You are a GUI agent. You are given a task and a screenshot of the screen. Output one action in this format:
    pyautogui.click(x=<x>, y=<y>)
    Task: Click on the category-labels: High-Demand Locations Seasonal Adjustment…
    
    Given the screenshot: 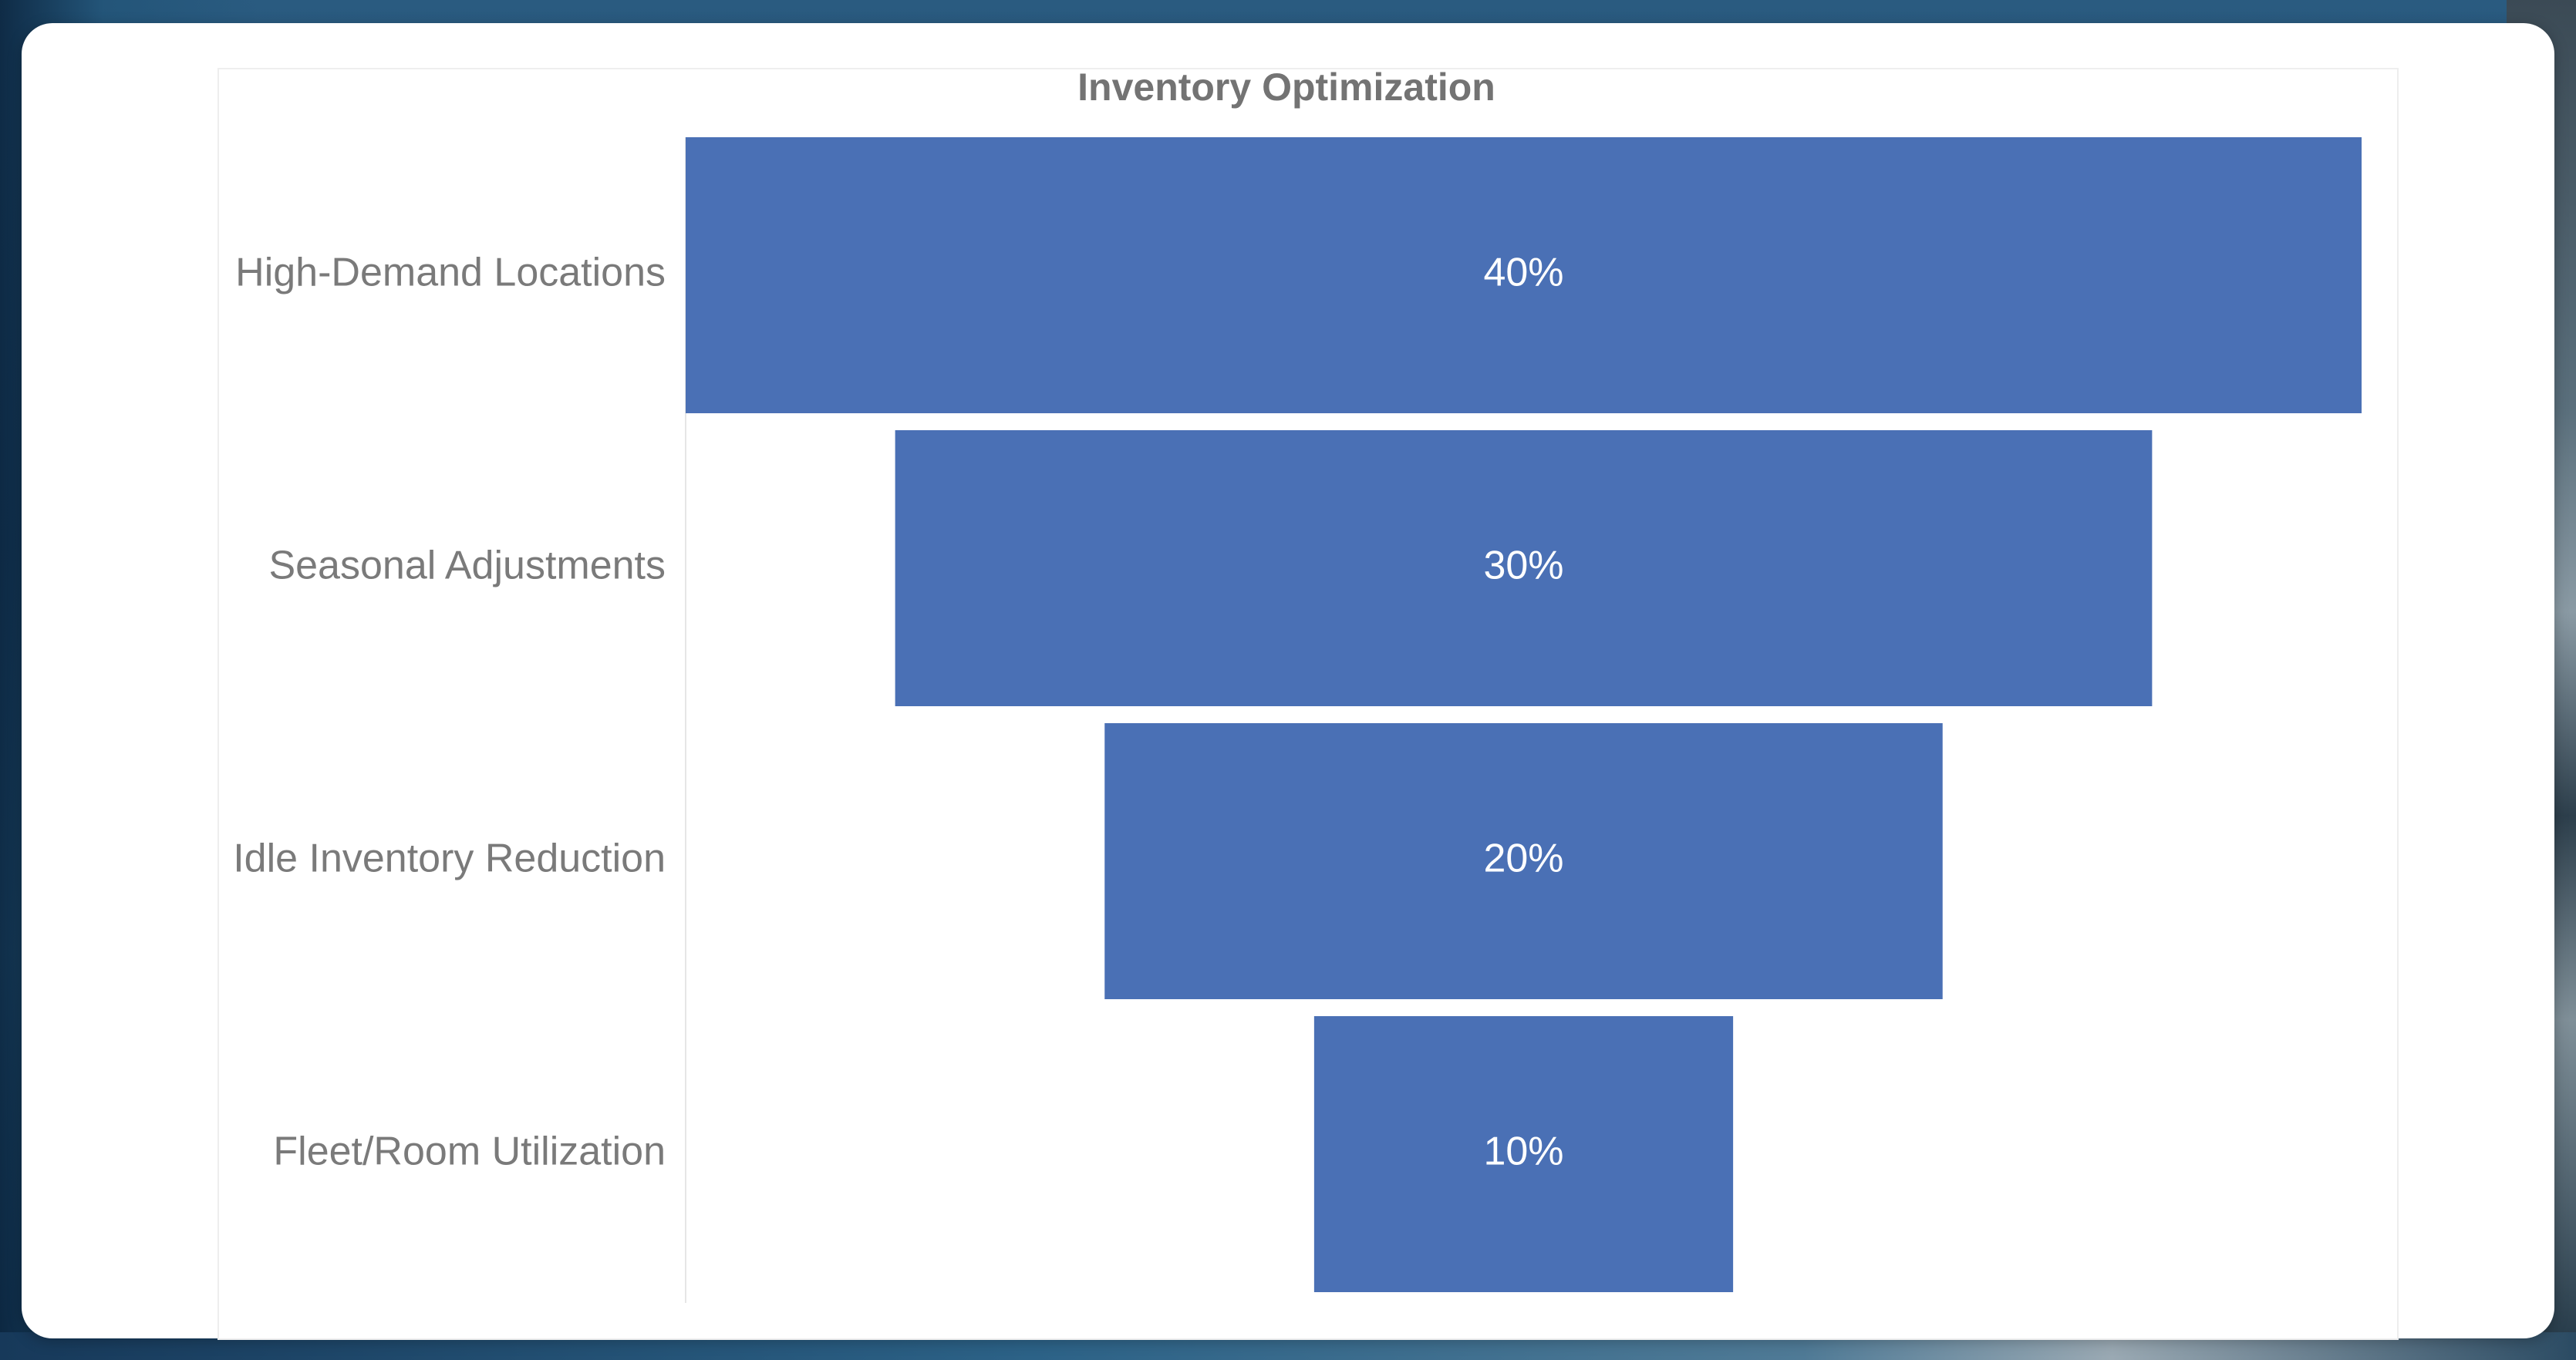 What is the action you would take?
    pyautogui.click(x=449, y=713)
    